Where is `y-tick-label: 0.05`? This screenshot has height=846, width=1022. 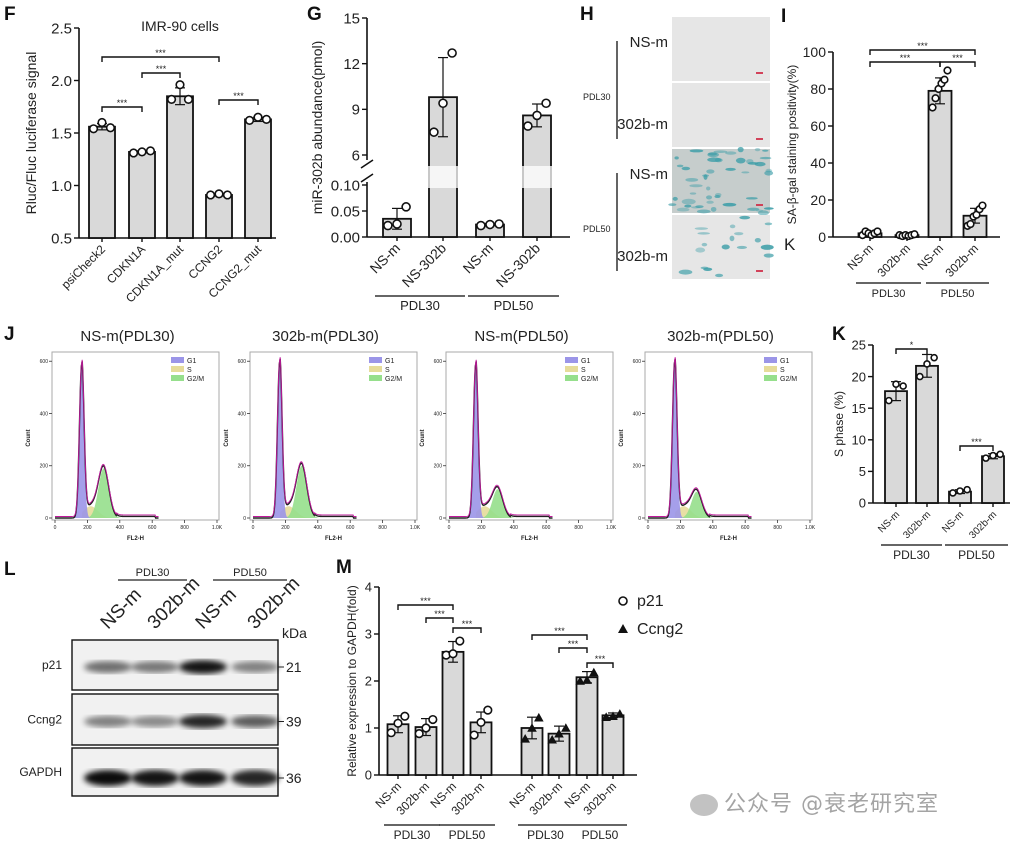
y-tick-label: 0.05 is located at coordinates (345, 211).